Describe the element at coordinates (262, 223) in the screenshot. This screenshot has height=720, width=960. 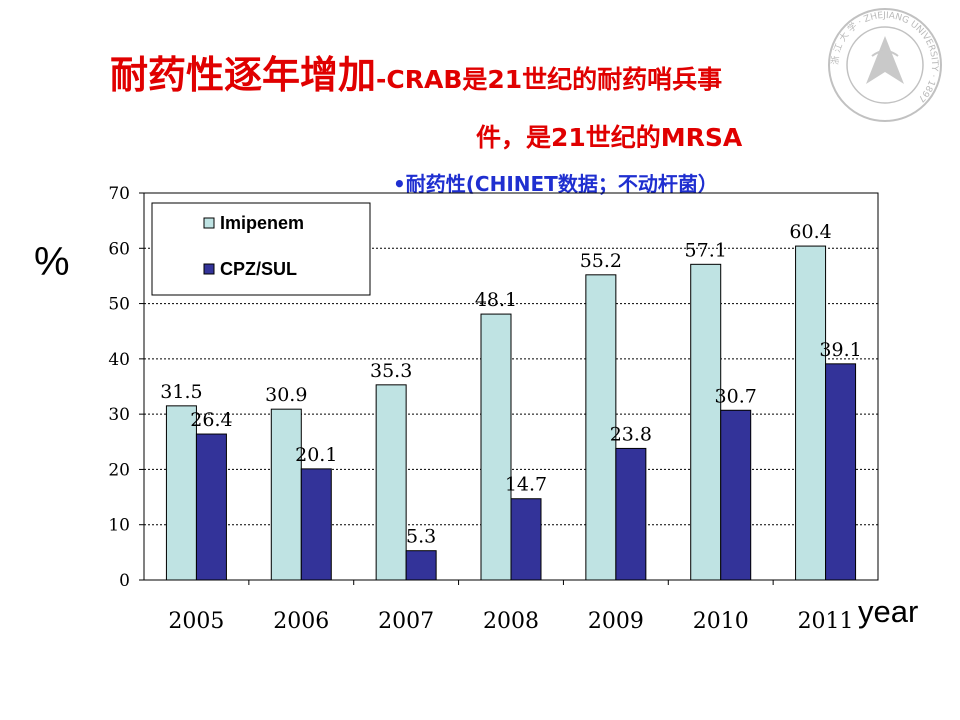
I see `legend-label: Imipenem` at that location.